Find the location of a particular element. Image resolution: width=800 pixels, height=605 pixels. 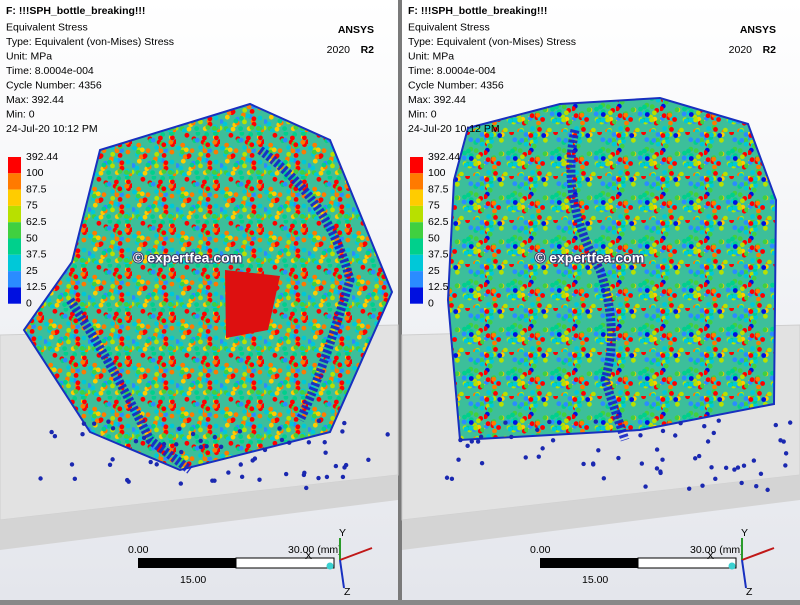

legend-label: 87.5 is located at coordinates (438, 189).